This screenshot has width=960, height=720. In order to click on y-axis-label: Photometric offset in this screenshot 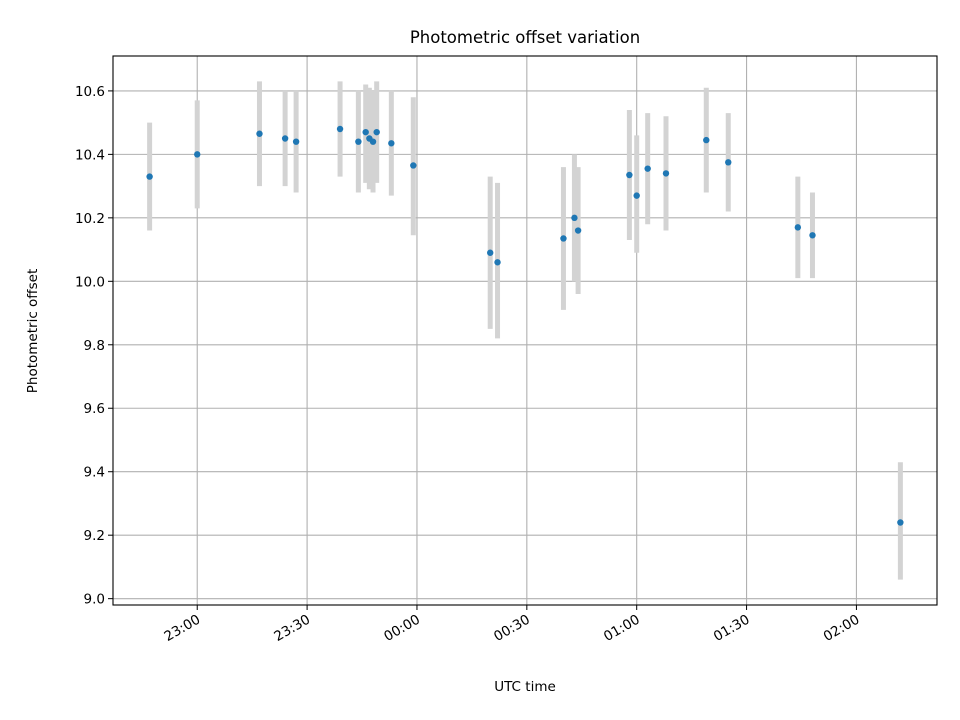, I will do `click(33, 331)`.